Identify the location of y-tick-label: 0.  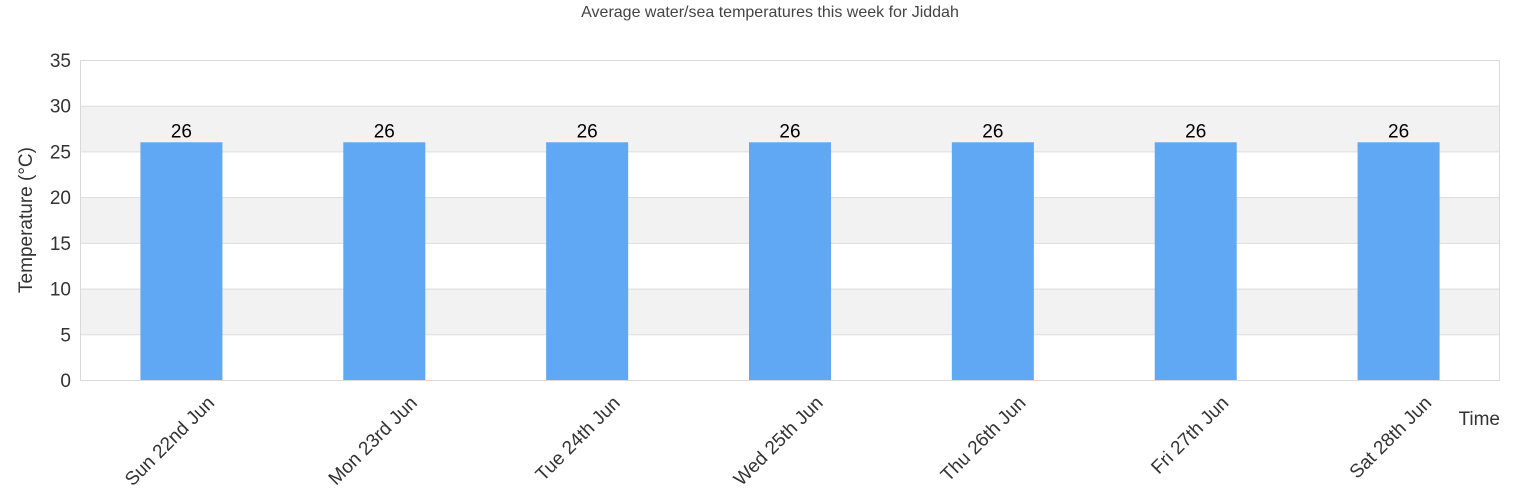
(65, 381).